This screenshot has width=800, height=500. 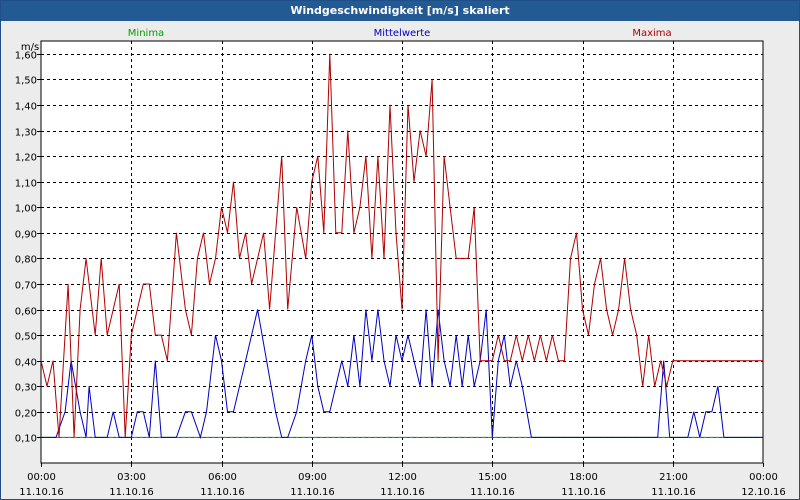 I want to click on y-tick-label: 0,90, so click(x=26, y=235).